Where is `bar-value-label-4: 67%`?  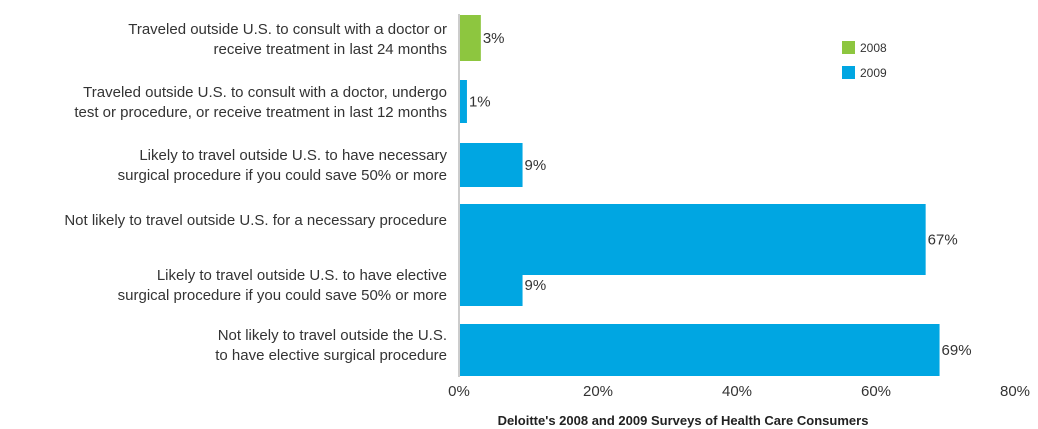 bar-value-label-4: 67% is located at coordinates (943, 240).